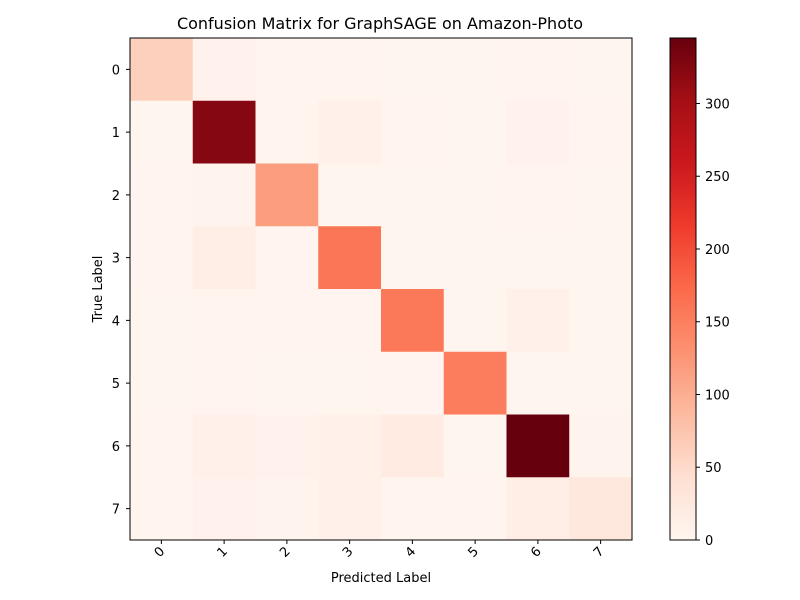 Image resolution: width=800 pixels, height=600 pixels. Describe the element at coordinates (709, 541) in the screenshot. I see `colorbar-tick-label: 0` at that location.